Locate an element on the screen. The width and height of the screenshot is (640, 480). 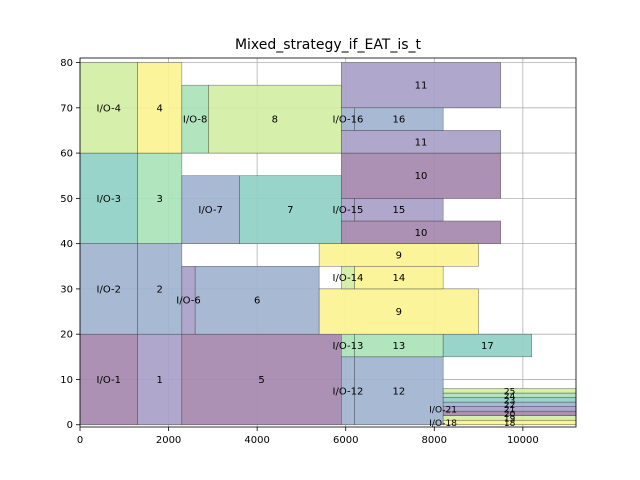
rect-label-17: 17 is located at coordinates (487, 346).